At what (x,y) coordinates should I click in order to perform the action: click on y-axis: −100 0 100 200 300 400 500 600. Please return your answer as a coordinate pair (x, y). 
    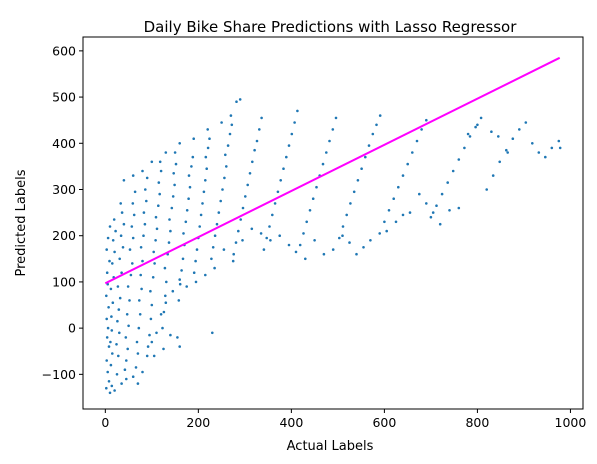
    Looking at the image, I should click on (62, 212).